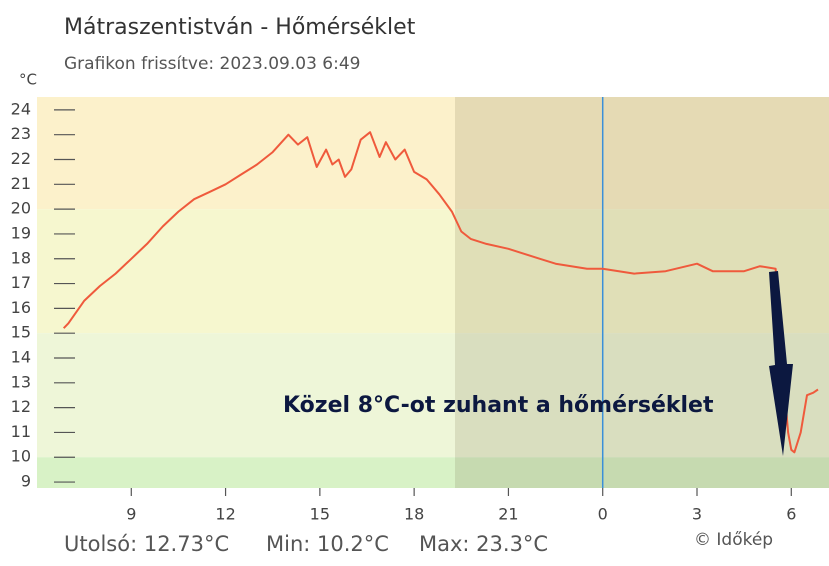 This screenshot has height=566, width=829. Describe the element at coordinates (21, 208) in the screenshot. I see `y-tick-label: 20` at that location.